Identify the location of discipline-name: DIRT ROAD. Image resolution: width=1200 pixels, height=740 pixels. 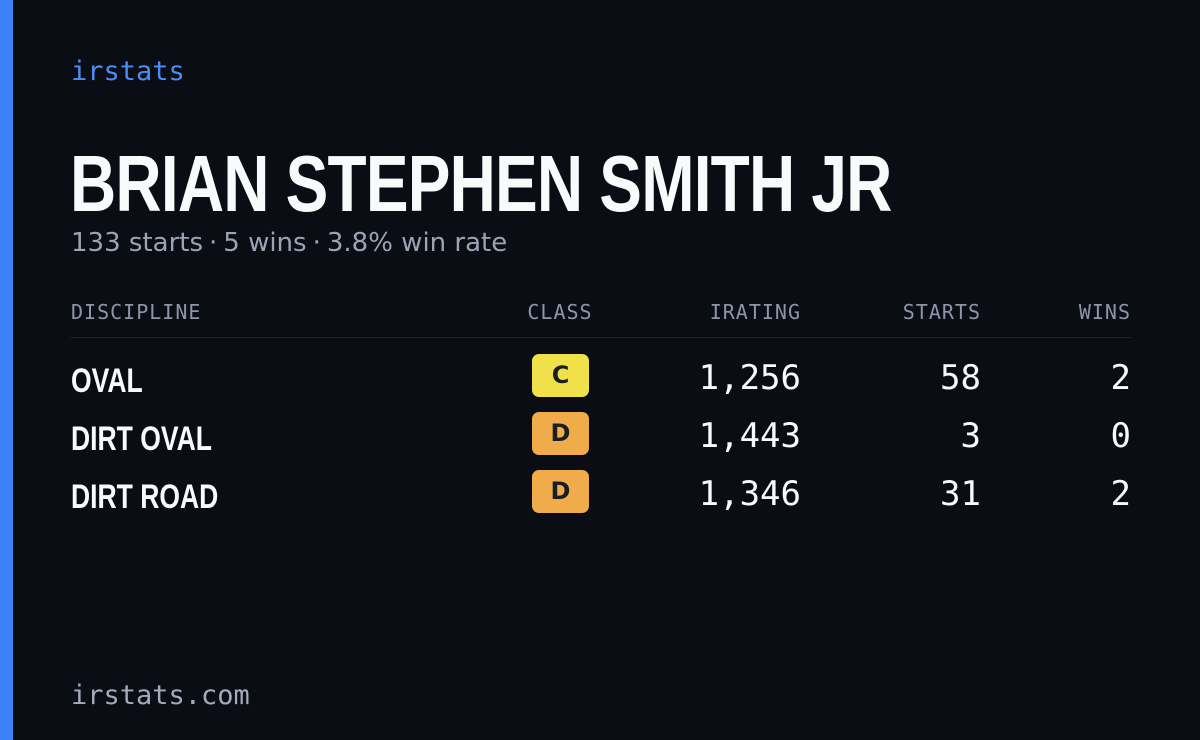
(145, 497).